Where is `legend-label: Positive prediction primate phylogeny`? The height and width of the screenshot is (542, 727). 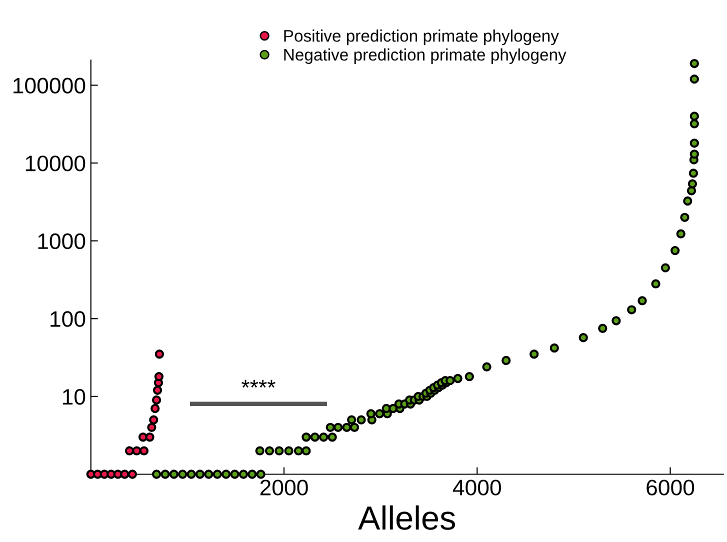 legend-label: Positive prediction primate phylogeny is located at coordinates (421, 38).